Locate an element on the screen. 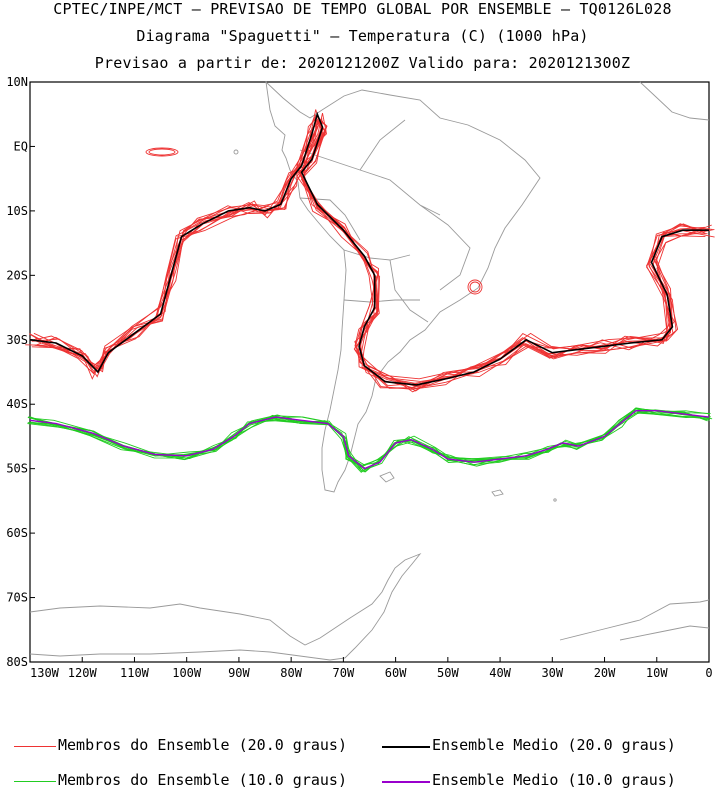 This screenshot has height=792, width=725. weddell-coast is located at coordinates (634, 620).